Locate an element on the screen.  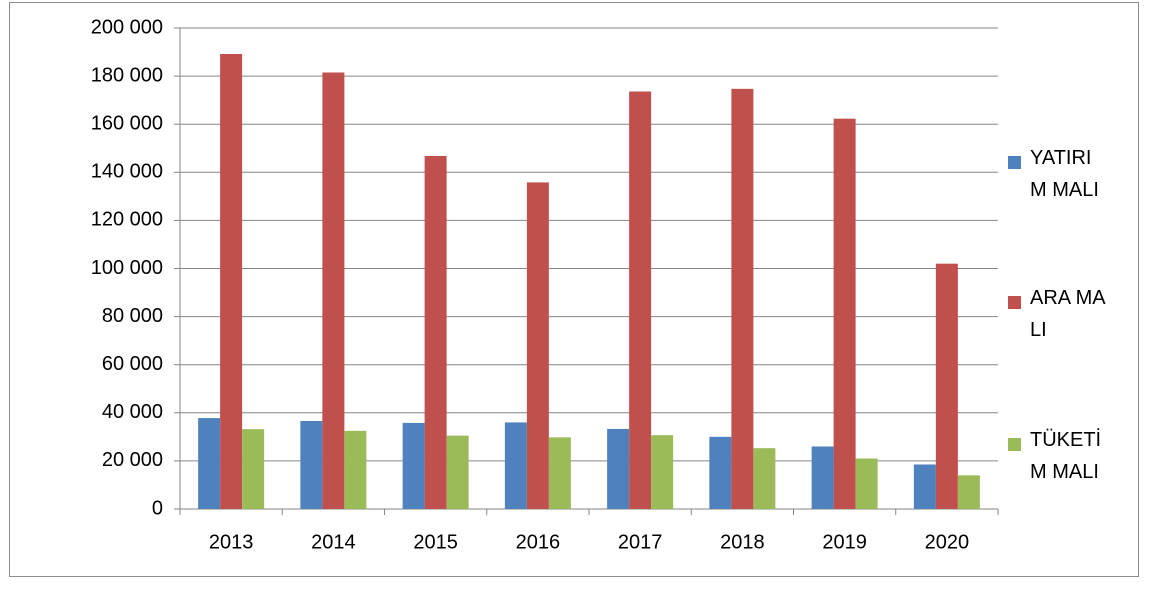
legend-item: ARA MALI is located at coordinates (1058, 316).